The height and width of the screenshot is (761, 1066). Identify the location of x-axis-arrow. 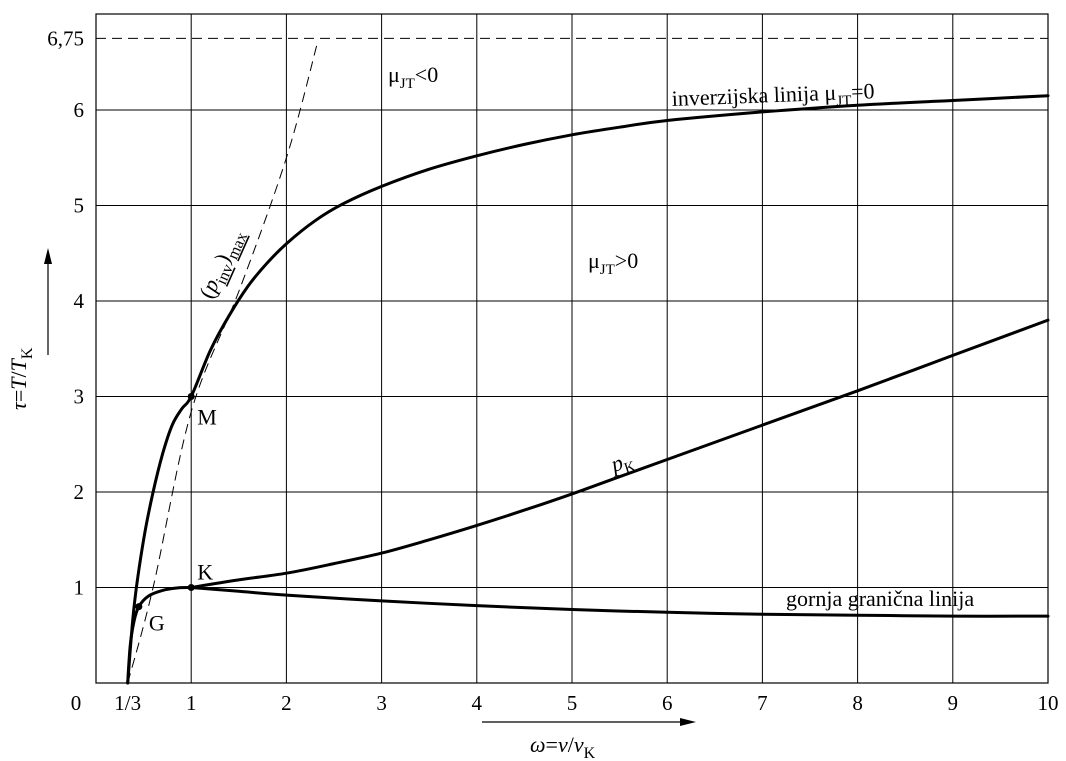
(589, 722).